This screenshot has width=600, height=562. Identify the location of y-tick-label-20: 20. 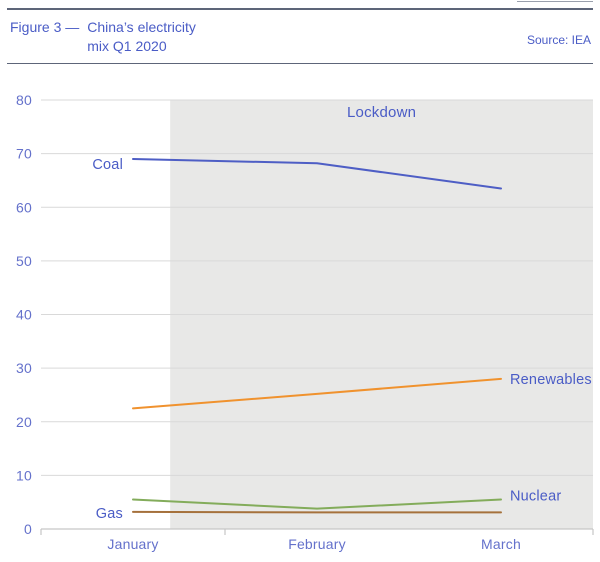
(24, 422).